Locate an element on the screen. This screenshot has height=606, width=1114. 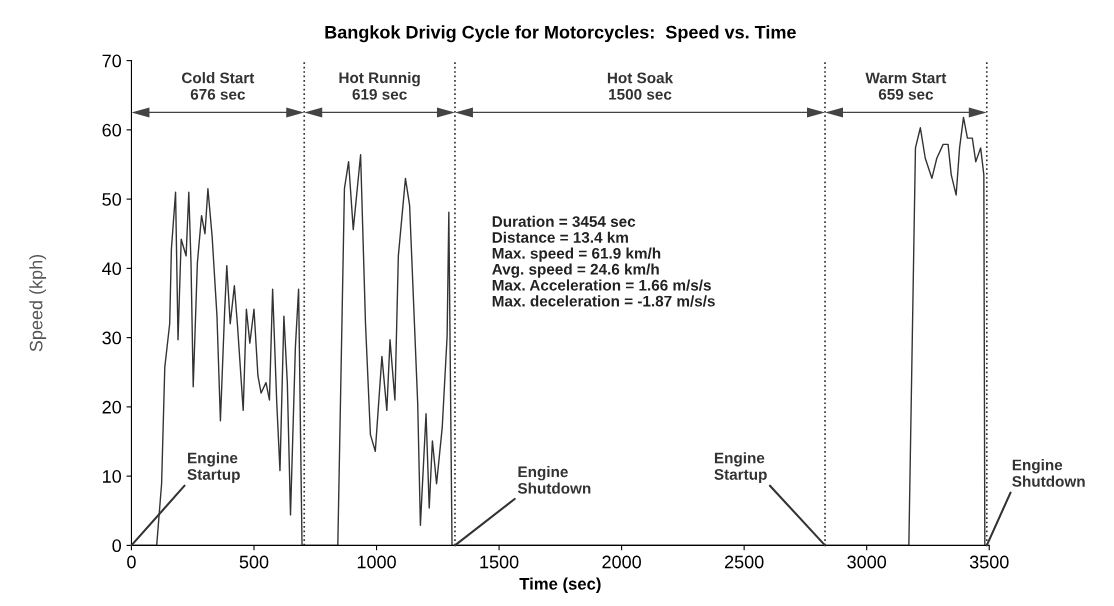
y-tick-label: 20 is located at coordinates (112, 407).